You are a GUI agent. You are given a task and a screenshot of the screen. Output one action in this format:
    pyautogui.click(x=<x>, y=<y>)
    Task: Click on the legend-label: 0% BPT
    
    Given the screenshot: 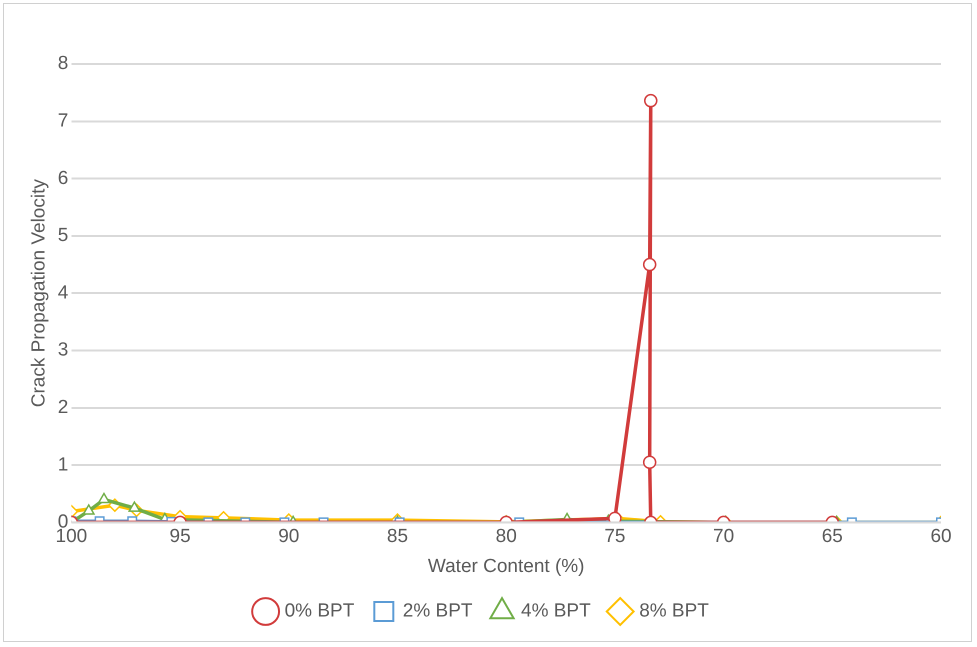 What is the action you would take?
    pyautogui.click(x=319, y=611)
    